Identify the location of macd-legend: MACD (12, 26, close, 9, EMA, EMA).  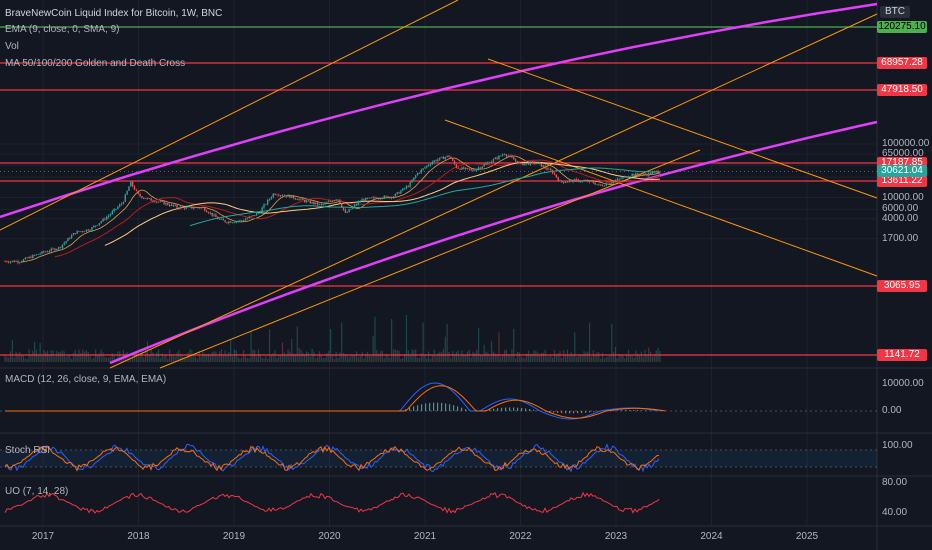
(86, 379).